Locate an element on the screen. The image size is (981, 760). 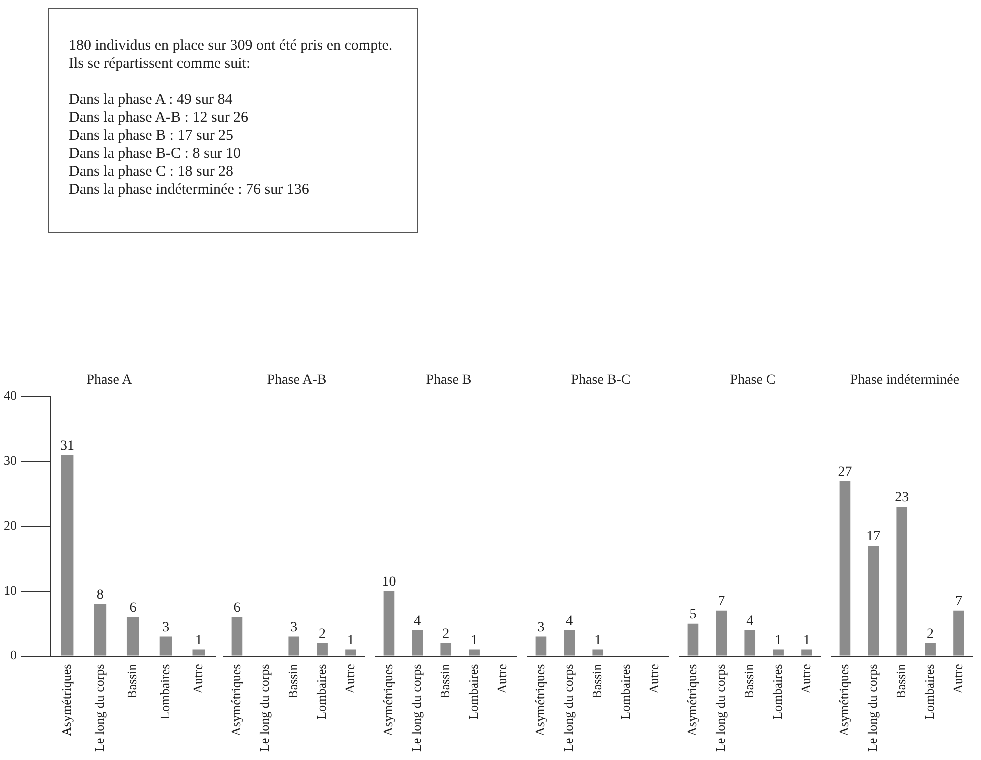
y-tick-label: 30 is located at coordinates (10, 460).